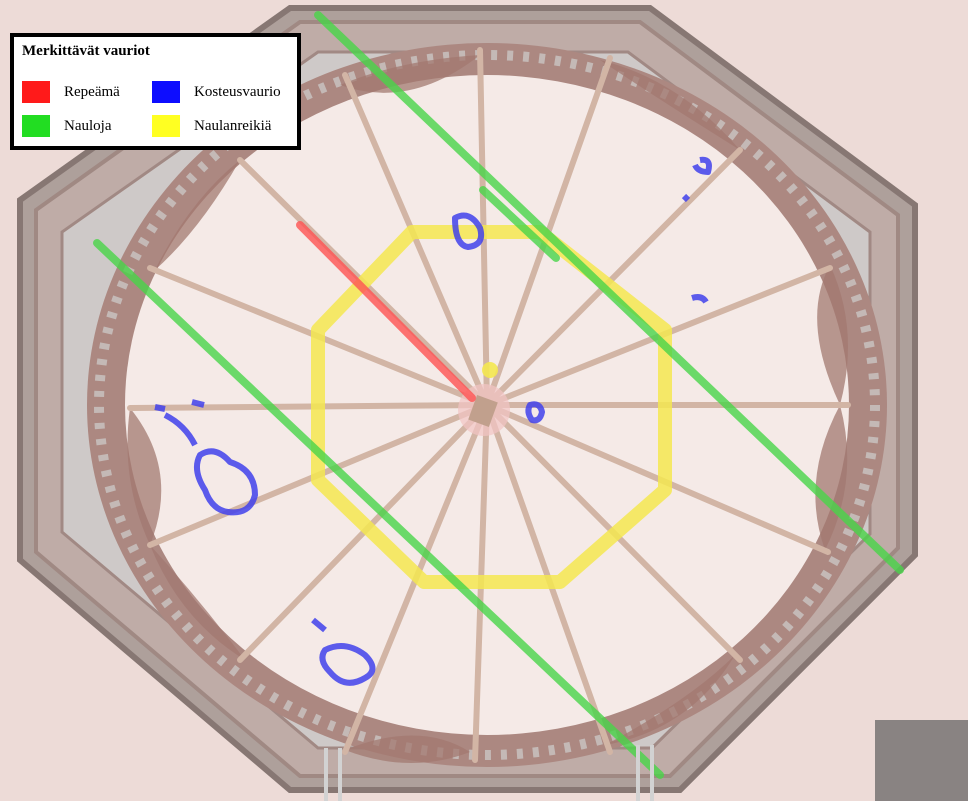 The image size is (968, 801). I want to click on legend-item-tear: Repeämä, so click(71, 92).